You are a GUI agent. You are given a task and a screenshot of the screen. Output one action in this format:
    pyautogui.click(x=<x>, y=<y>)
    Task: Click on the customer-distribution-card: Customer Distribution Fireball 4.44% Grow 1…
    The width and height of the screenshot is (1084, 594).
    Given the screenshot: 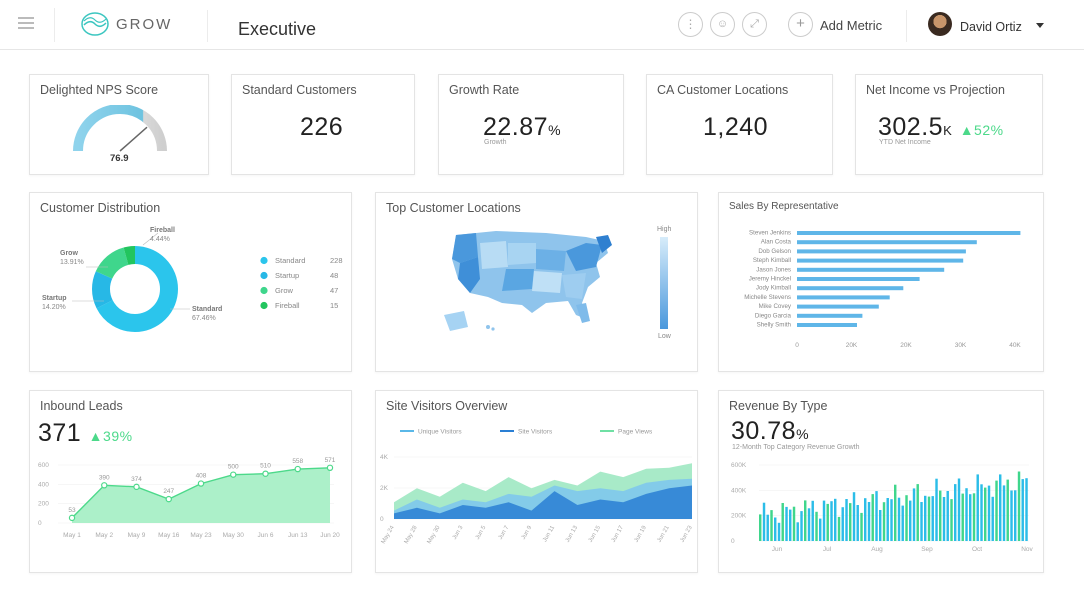 What is the action you would take?
    pyautogui.click(x=190, y=282)
    